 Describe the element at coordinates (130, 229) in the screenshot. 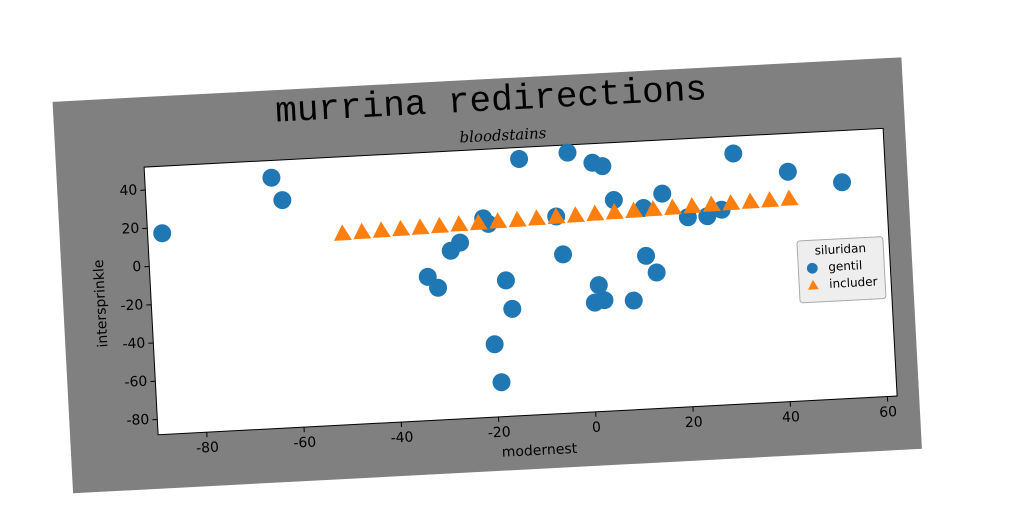

I see `y-tick-label: 20` at that location.